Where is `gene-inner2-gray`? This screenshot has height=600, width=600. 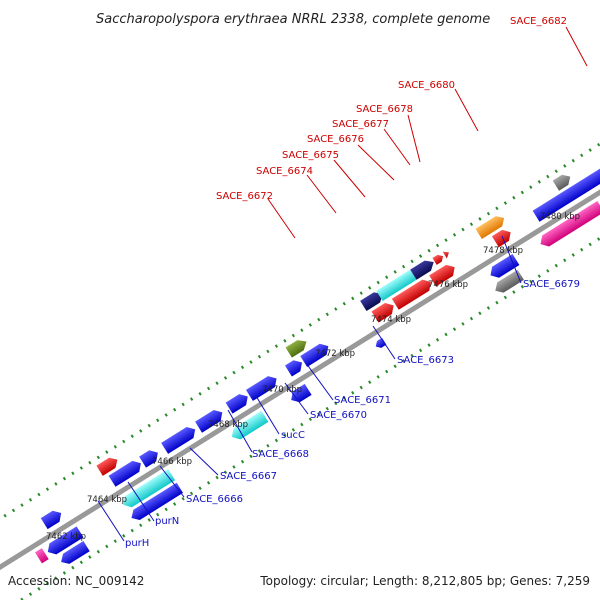
gene-inner2-gray is located at coordinates (508, 282).